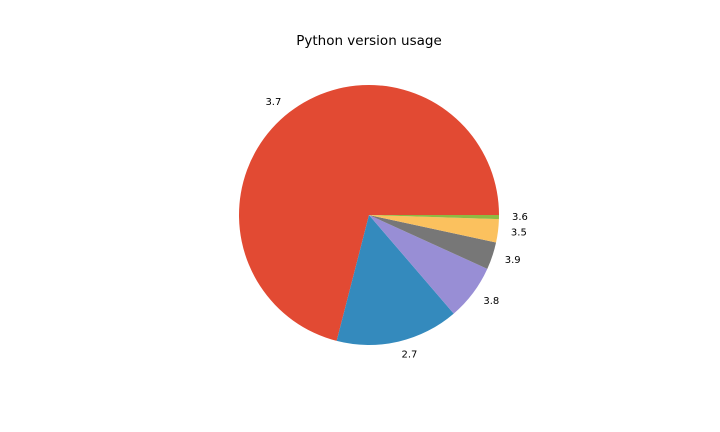  What do you see at coordinates (410, 354) in the screenshot?
I see `slice-label: 2.7` at bounding box center [410, 354].